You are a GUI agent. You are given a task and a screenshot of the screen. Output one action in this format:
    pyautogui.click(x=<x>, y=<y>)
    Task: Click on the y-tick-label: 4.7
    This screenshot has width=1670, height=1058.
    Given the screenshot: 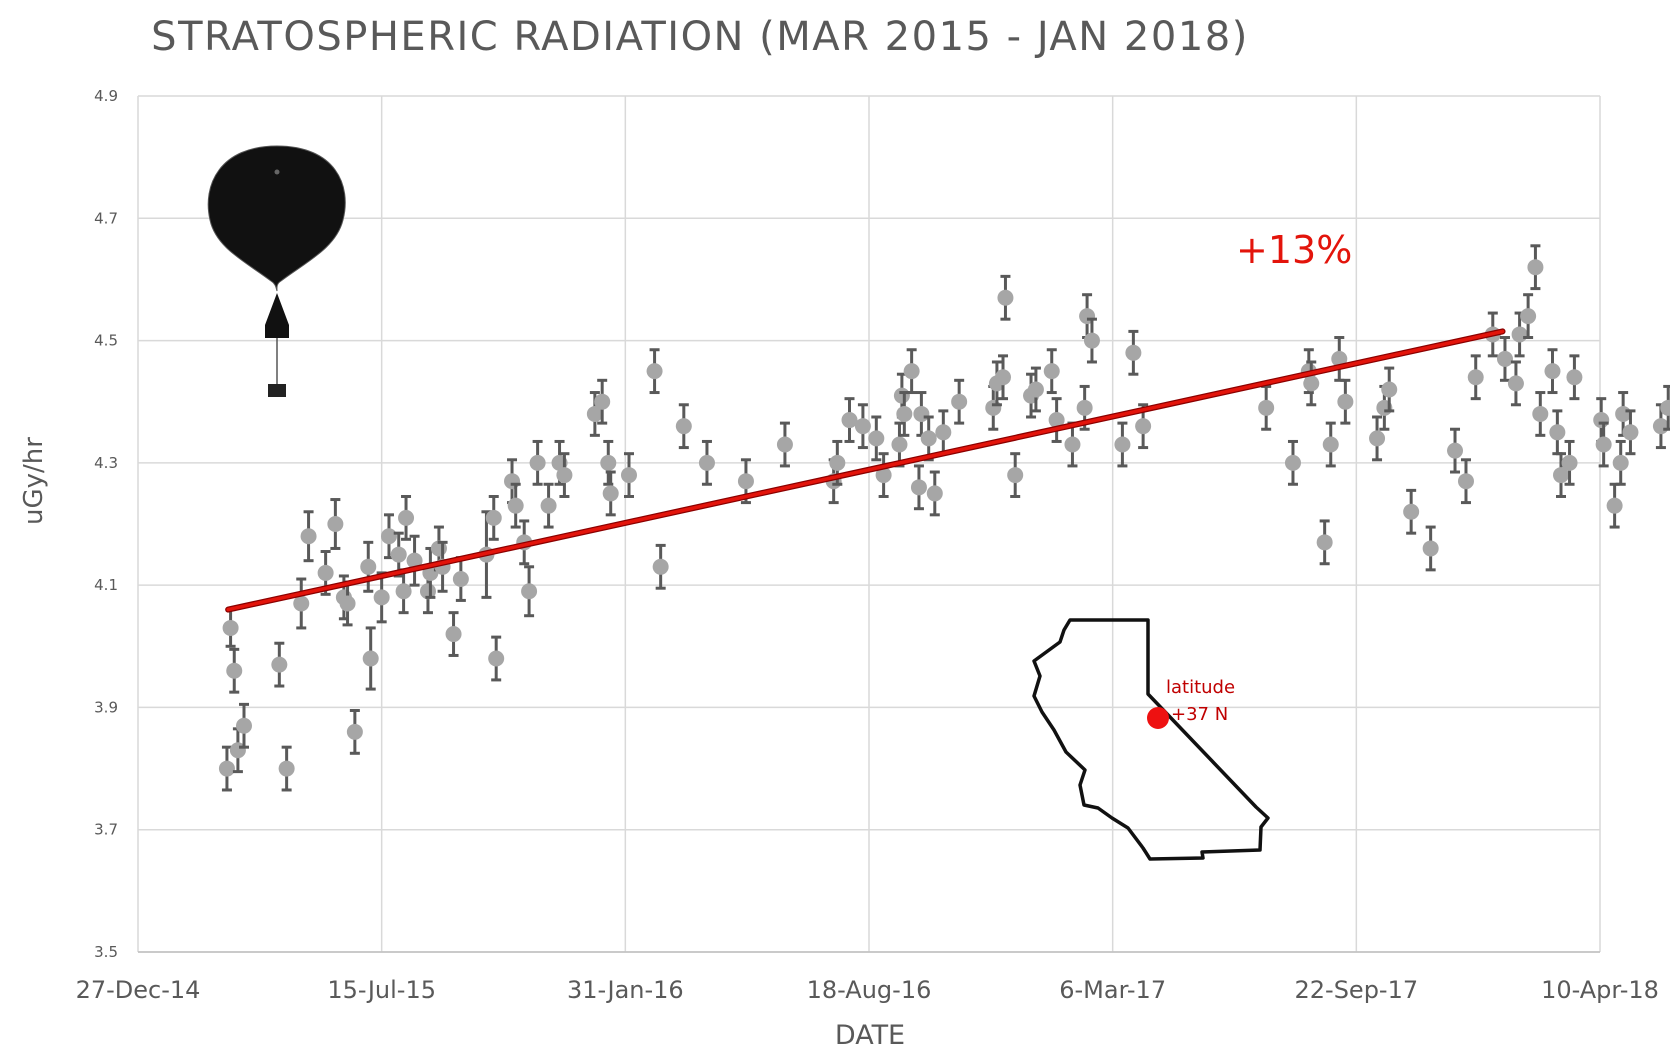 What is the action you would take?
    pyautogui.click(x=106, y=218)
    